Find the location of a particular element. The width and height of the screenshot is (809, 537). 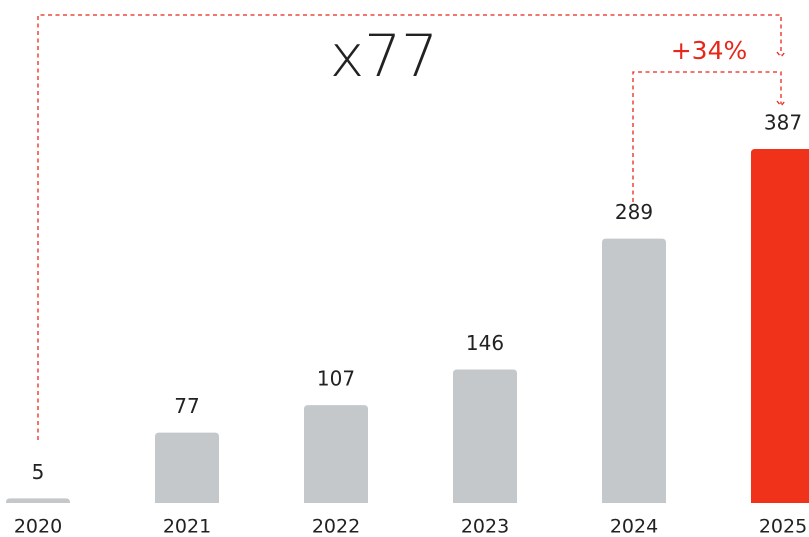

value-label: 146 is located at coordinates (485, 343).